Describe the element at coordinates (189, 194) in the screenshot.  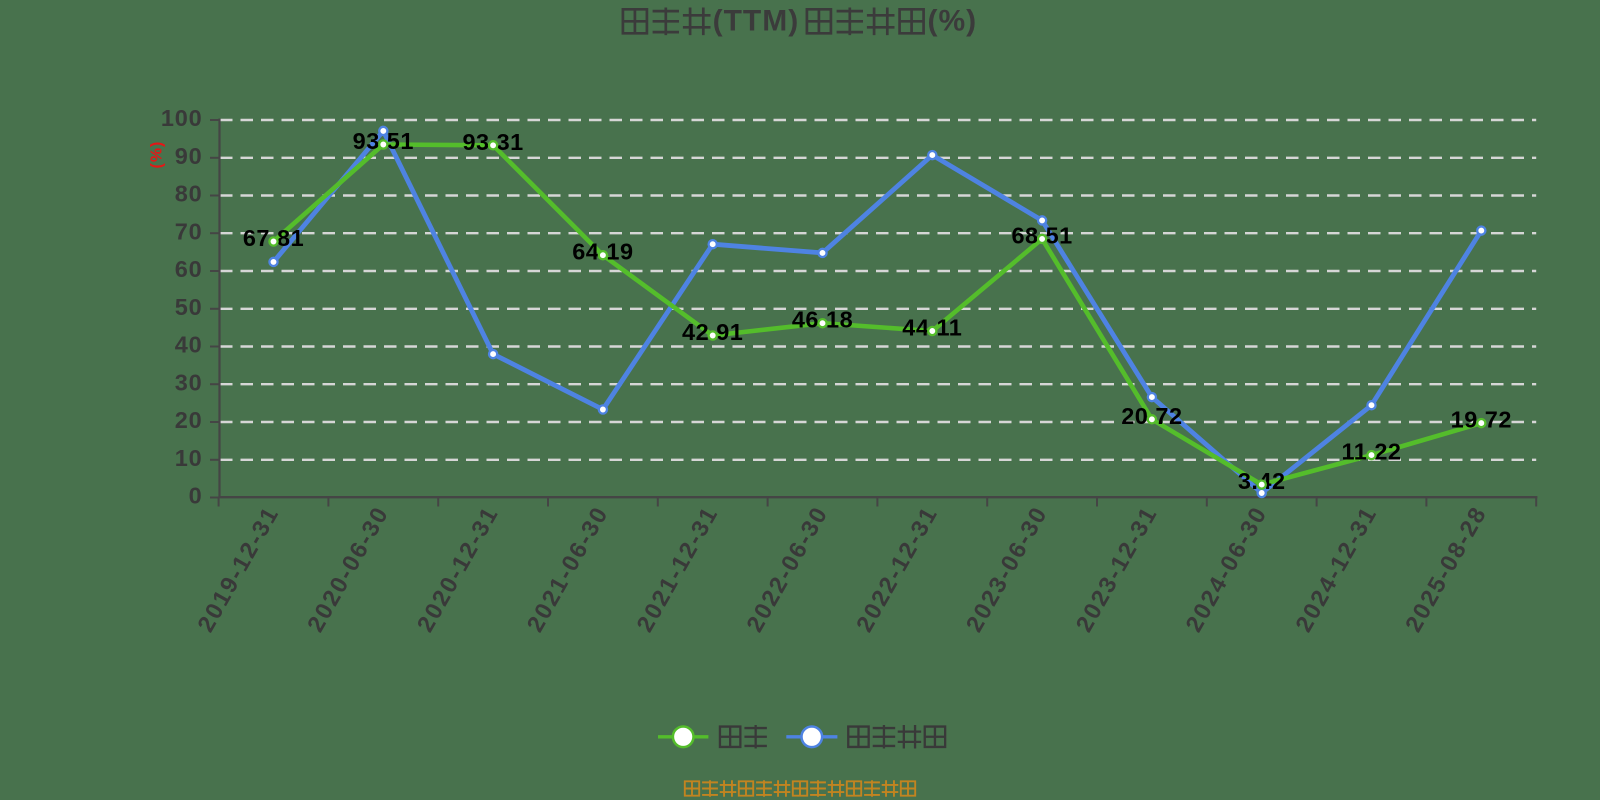
I see `svg-text: 80` at that location.